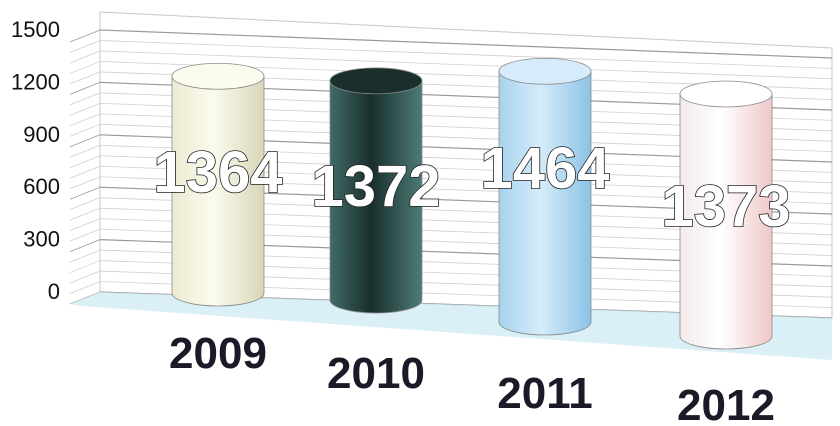  Describe the element at coordinates (726, 403) in the screenshot. I see `x-category-label: 2012` at that location.